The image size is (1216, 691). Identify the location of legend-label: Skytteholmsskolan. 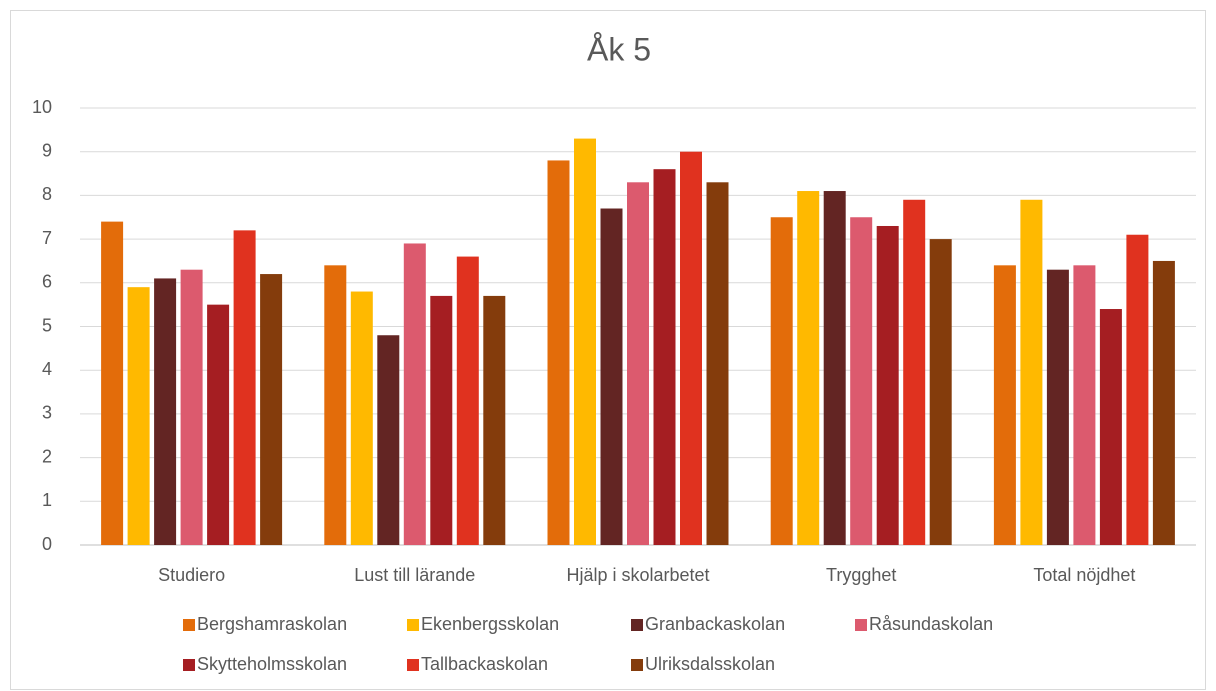
(272, 664).